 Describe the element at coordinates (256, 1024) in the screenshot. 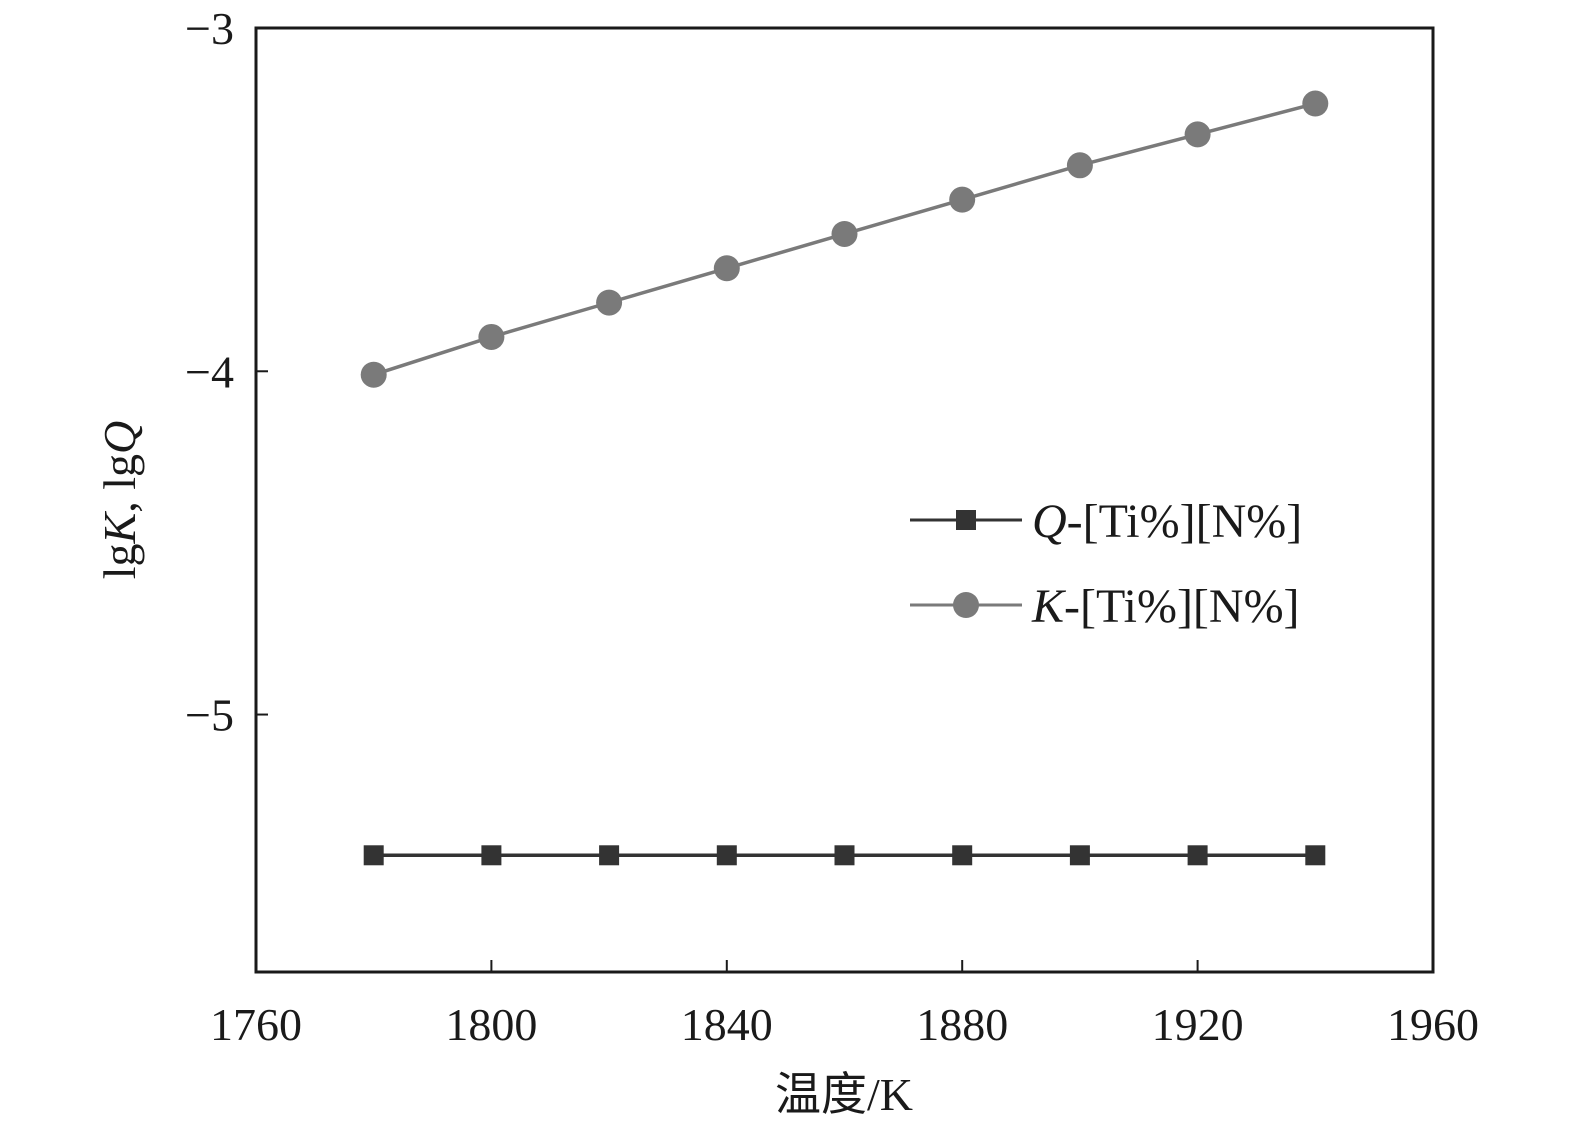

I see `x-tick-label: 1760` at that location.